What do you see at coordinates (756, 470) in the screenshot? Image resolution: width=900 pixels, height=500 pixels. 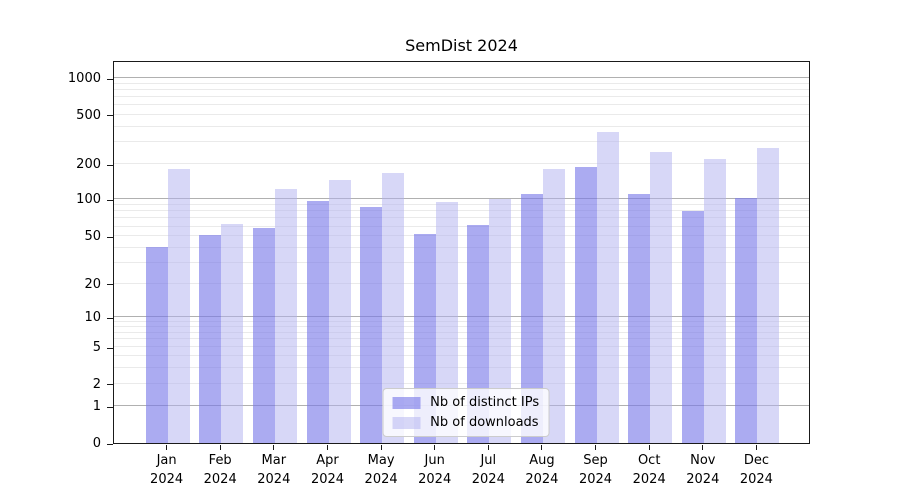 I see `x-axis-tick-label: Dec 2024` at bounding box center [756, 470].